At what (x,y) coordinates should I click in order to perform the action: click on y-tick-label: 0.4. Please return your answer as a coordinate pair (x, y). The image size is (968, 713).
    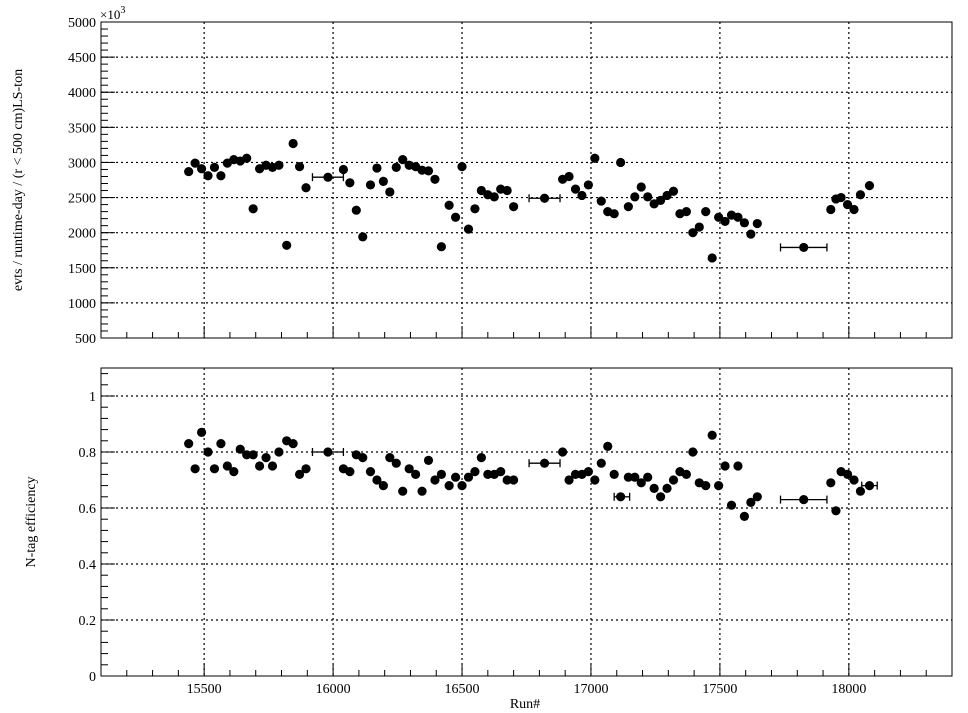
    Looking at the image, I should click on (88, 565).